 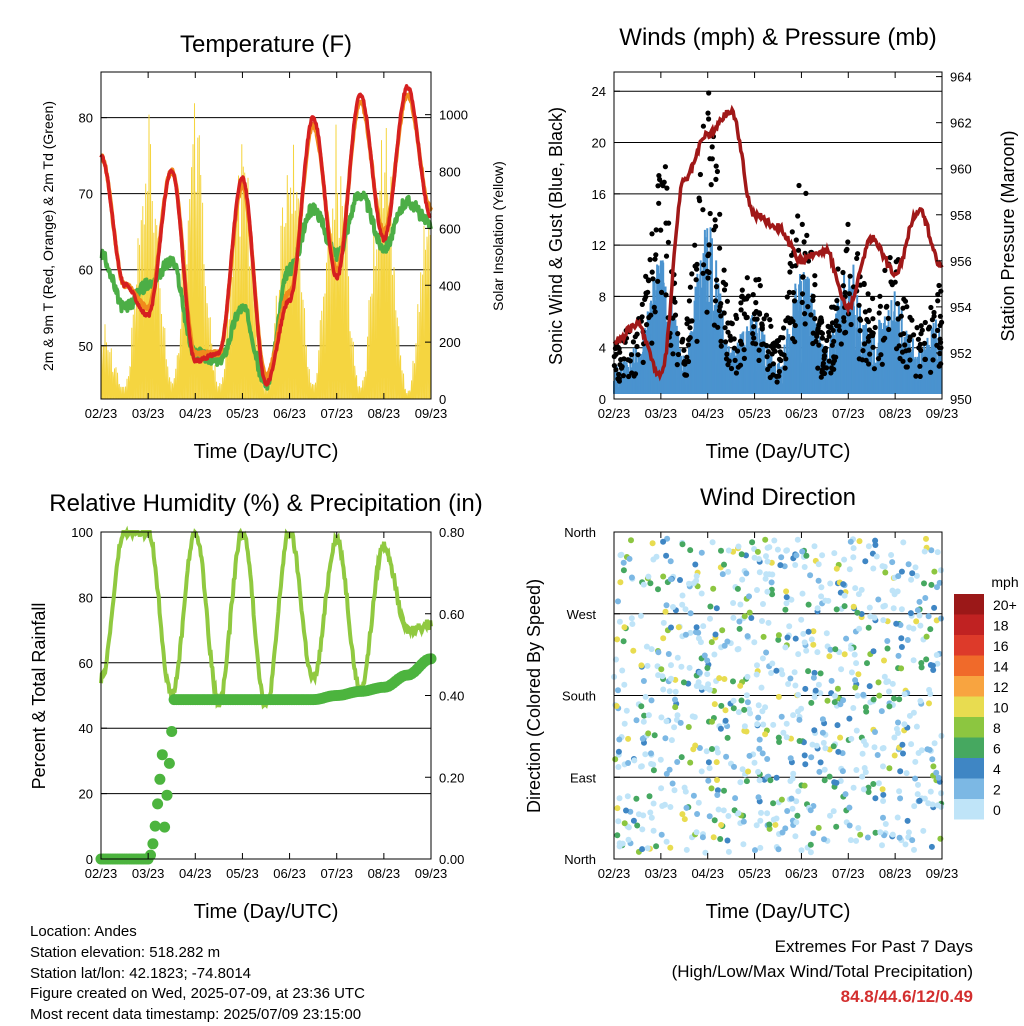 I want to click on temp-2m-line, so click(x=266, y=235).